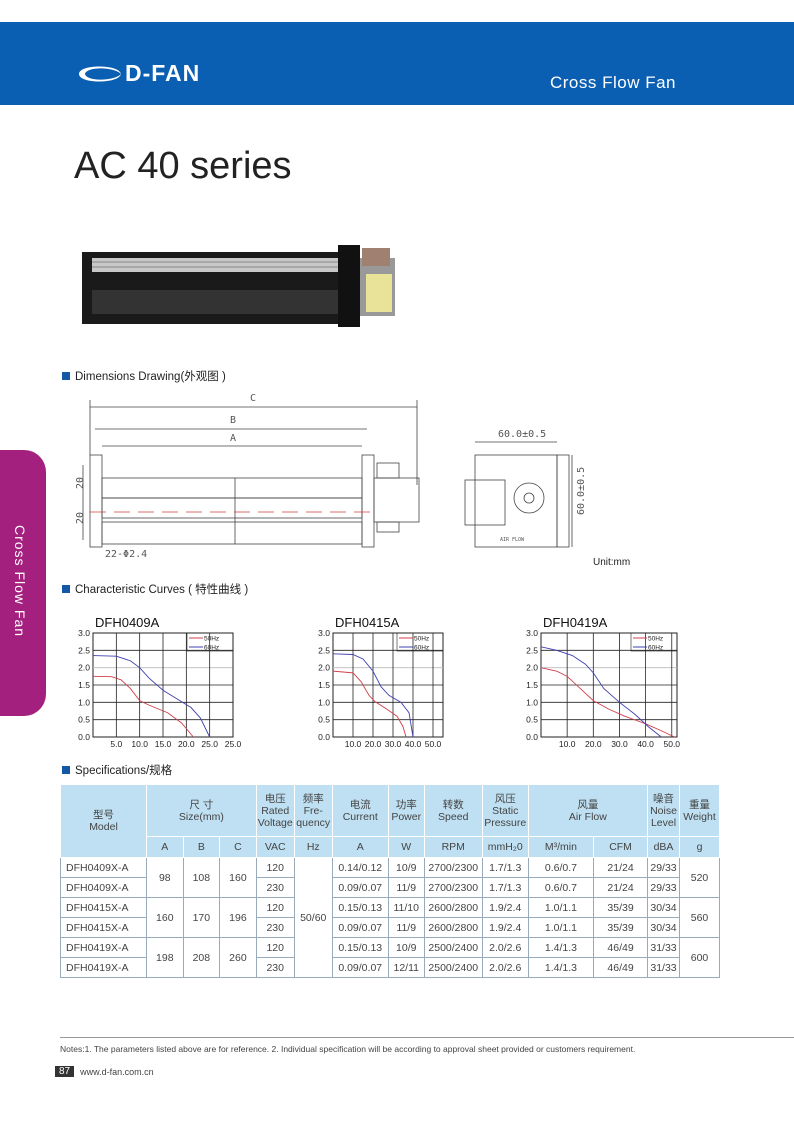  I want to click on table-cell: 108, so click(201, 877).